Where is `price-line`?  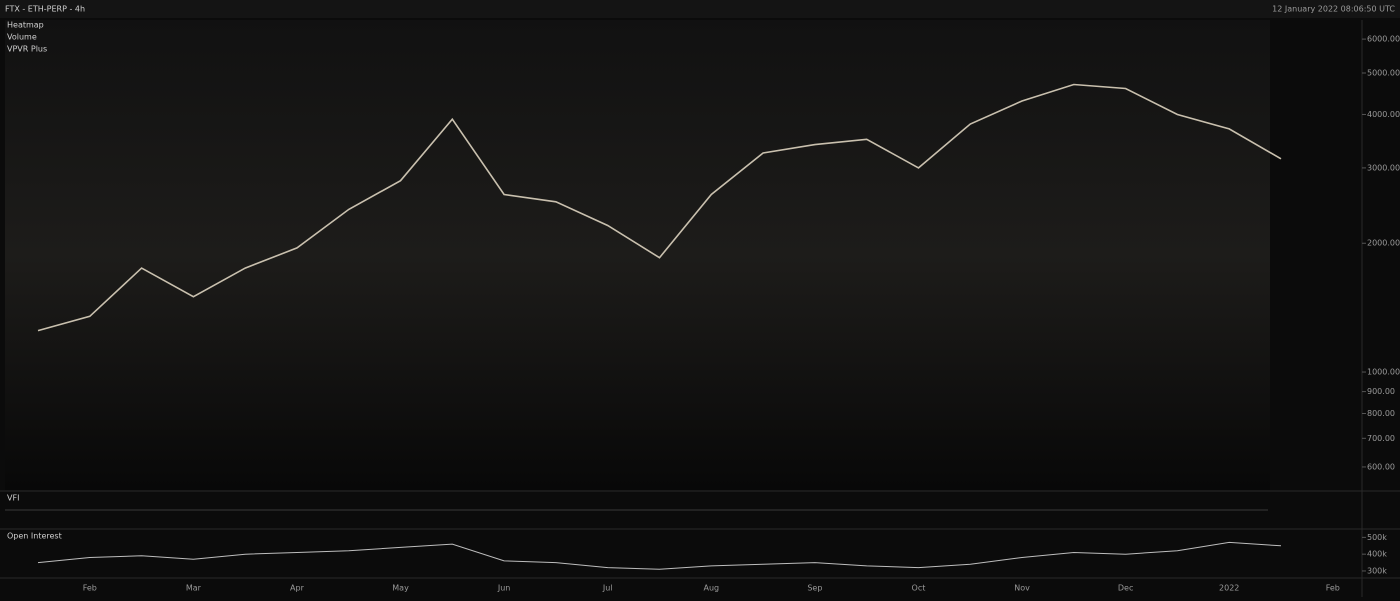 price-line is located at coordinates (659, 555).